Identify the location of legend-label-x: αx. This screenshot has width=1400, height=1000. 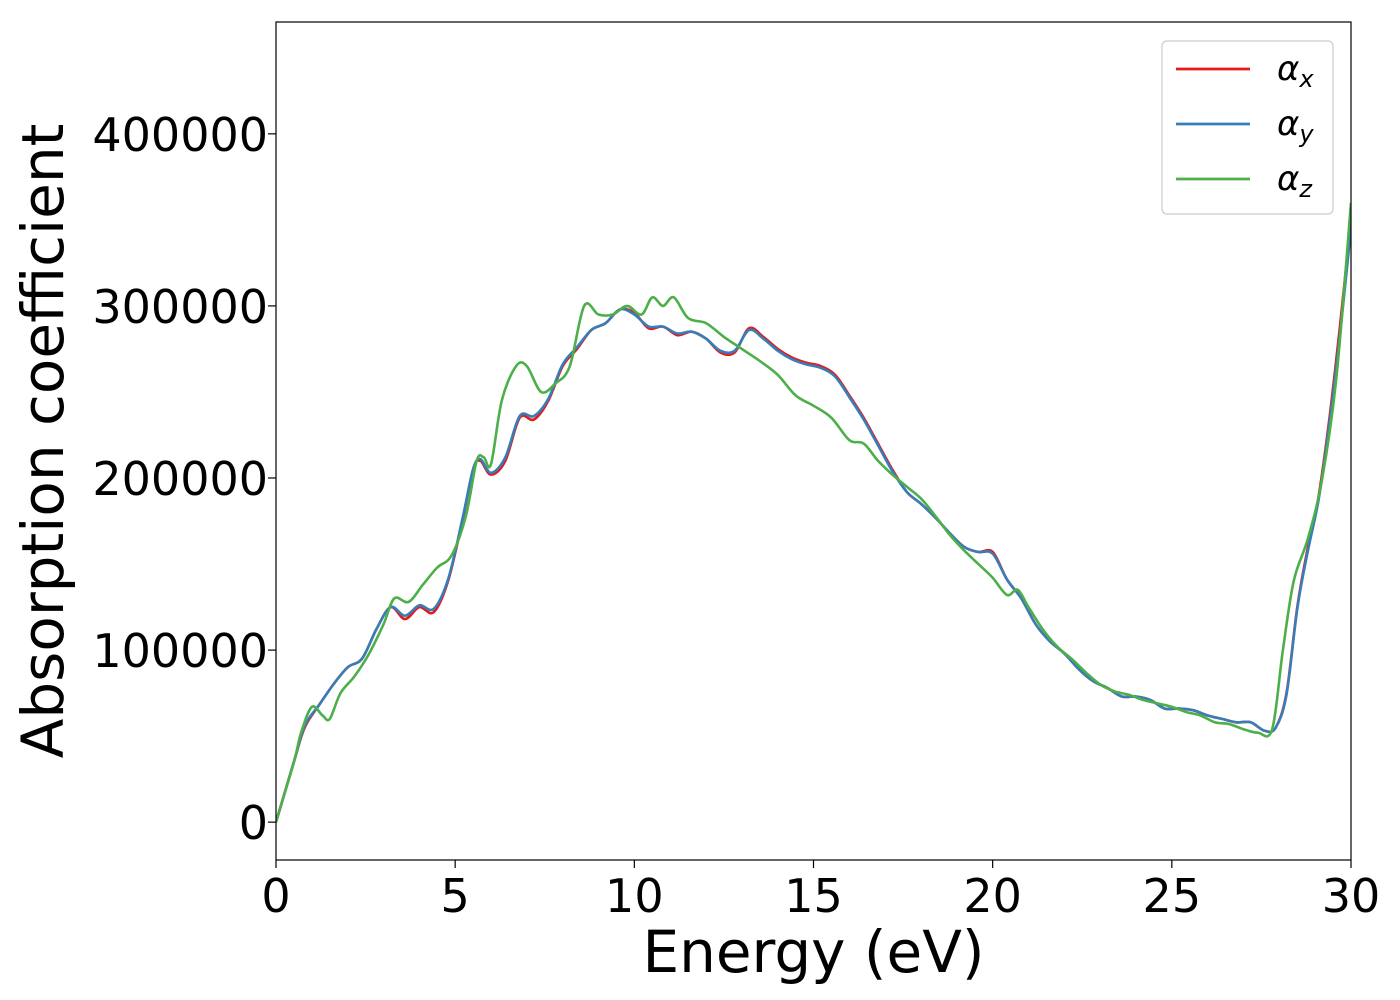
(1295, 71).